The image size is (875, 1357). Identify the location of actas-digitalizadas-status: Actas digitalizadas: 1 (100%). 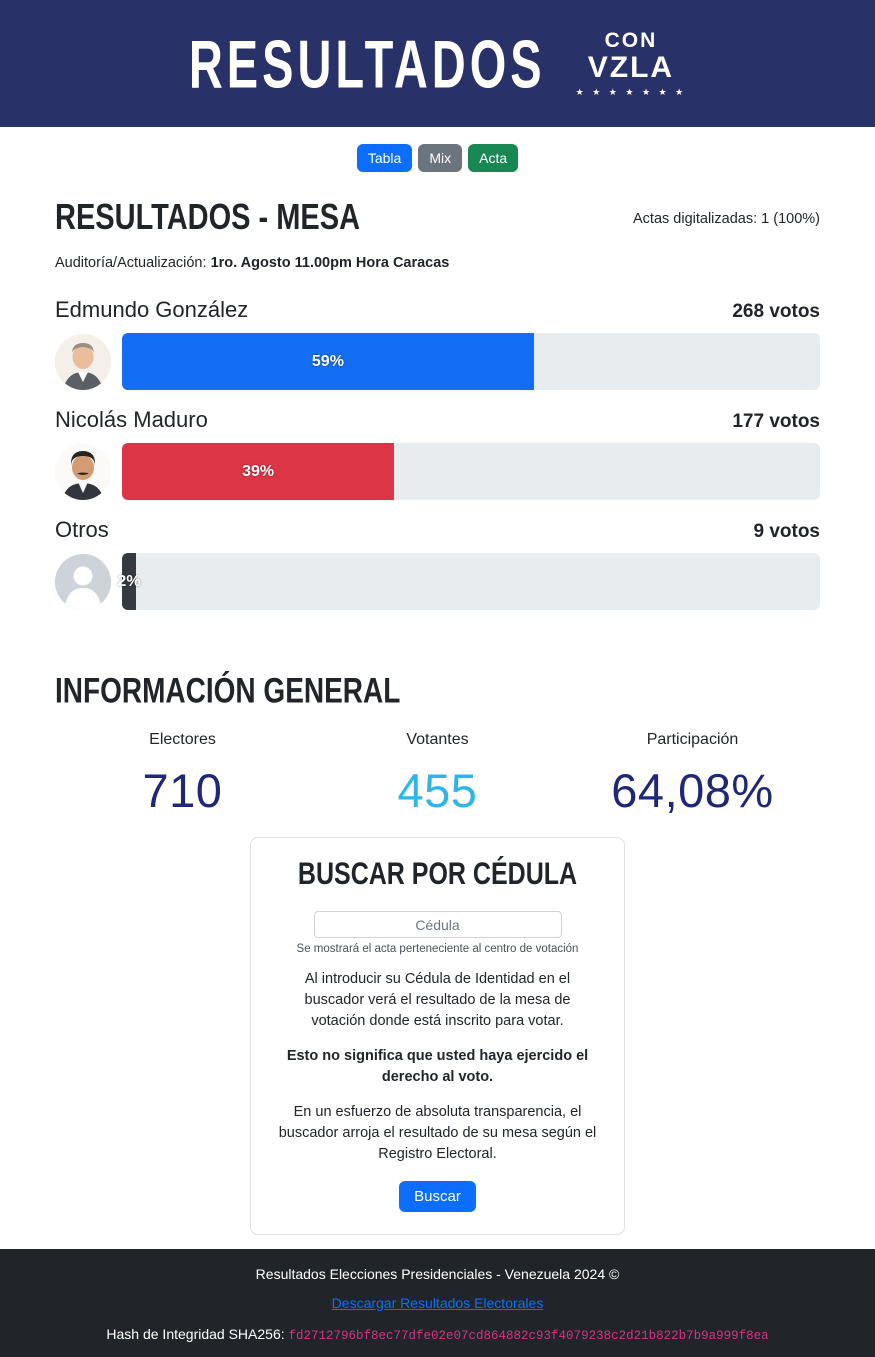
(726, 218).